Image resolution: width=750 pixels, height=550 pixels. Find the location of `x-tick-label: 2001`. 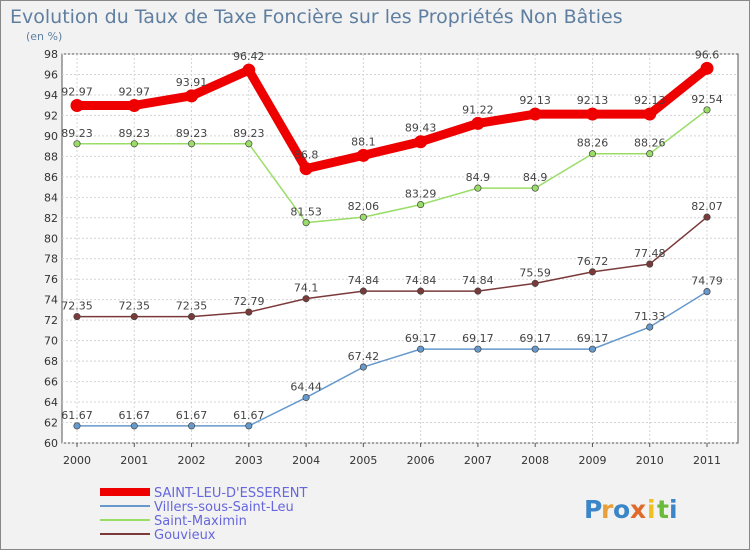

x-tick-label: 2001 is located at coordinates (134, 460).